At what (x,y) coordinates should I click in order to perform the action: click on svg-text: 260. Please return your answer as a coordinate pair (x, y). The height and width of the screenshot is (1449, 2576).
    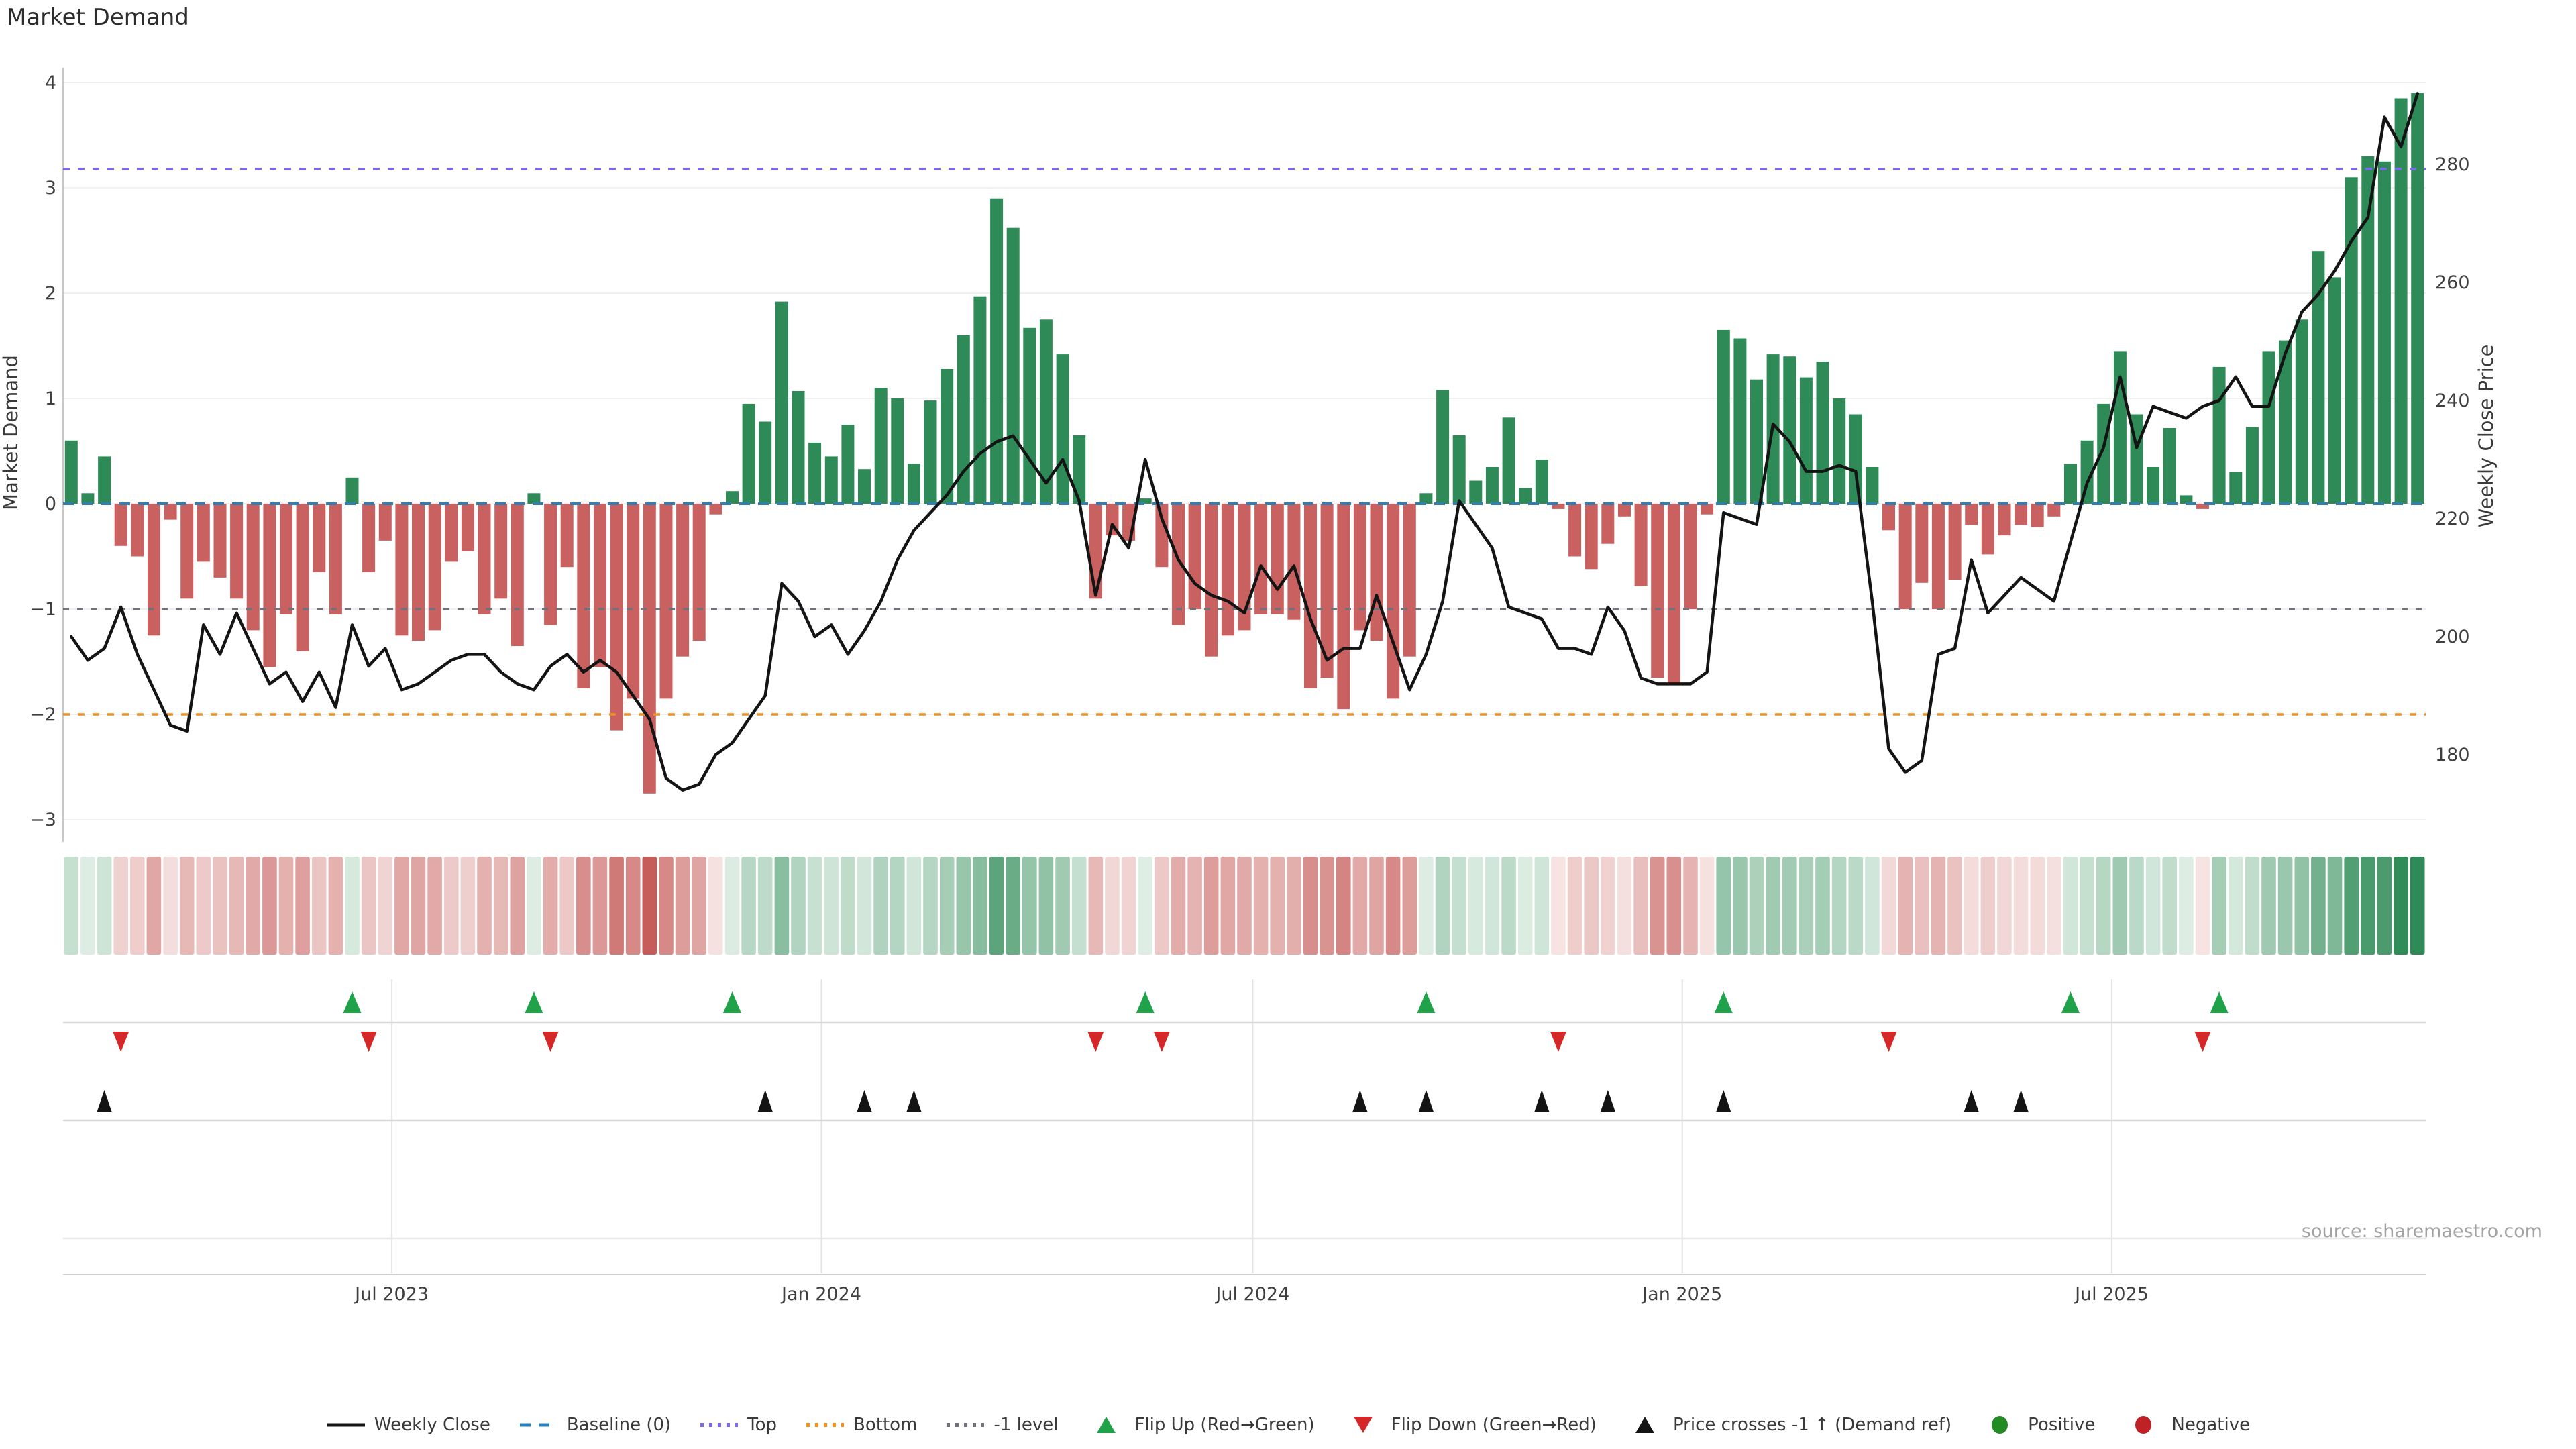
    Looking at the image, I should click on (2452, 282).